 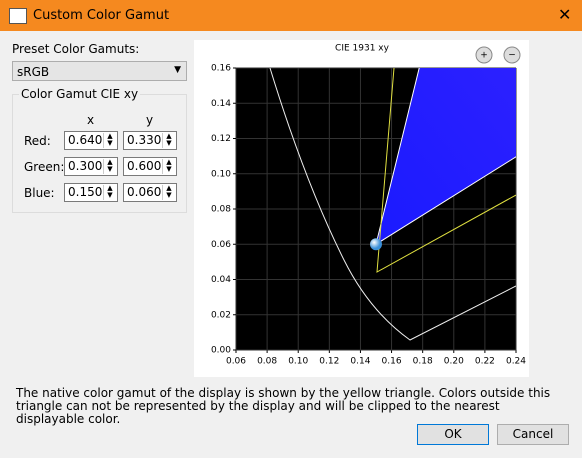 I want to click on x-tick-label: 0.18, so click(x=423, y=362).